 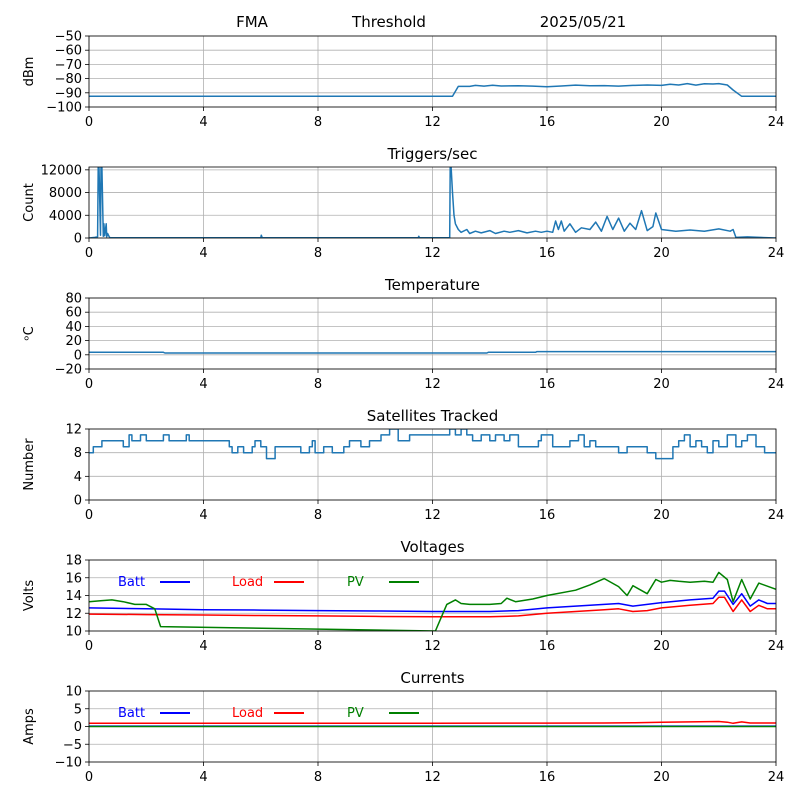 What do you see at coordinates (65, 193) in the screenshot?
I see `y-tick-label: 8000` at bounding box center [65, 193].